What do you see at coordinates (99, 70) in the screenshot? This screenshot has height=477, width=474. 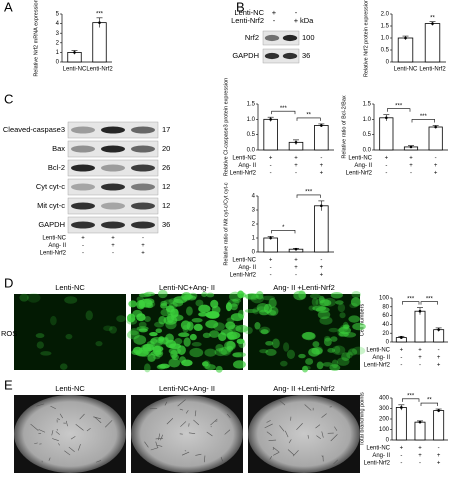 I see `x-tick-label: Lenti-Nrf2` at bounding box center [99, 70].